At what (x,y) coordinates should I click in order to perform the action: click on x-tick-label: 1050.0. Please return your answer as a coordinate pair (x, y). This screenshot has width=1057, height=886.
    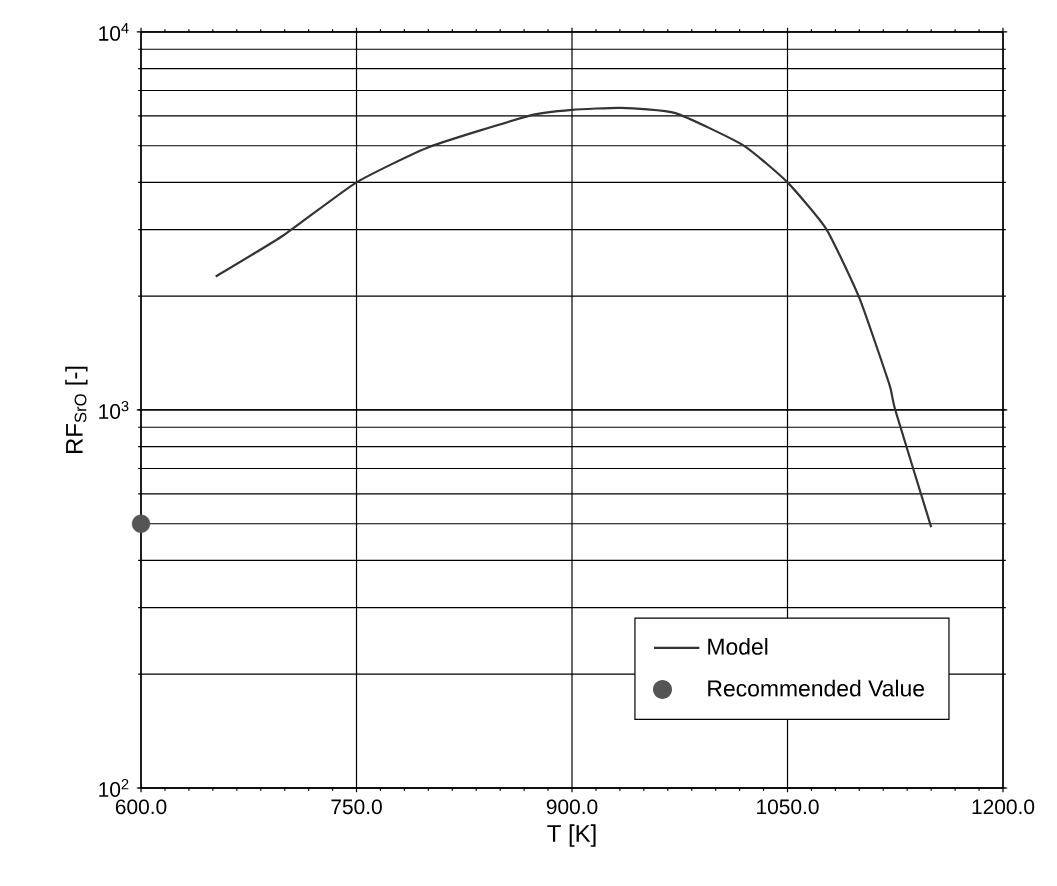
    Looking at the image, I should click on (788, 807).